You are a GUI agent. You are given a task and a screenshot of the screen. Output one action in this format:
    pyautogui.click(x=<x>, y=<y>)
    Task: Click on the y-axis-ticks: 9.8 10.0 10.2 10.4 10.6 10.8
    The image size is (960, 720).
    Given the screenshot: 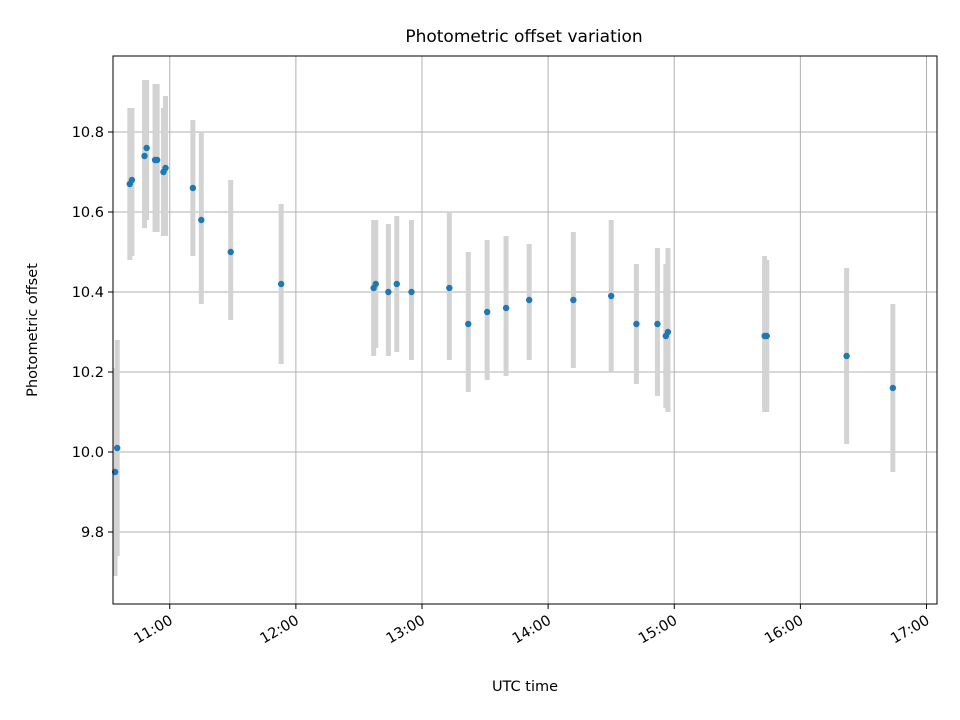 What is the action you would take?
    pyautogui.click(x=92, y=333)
    